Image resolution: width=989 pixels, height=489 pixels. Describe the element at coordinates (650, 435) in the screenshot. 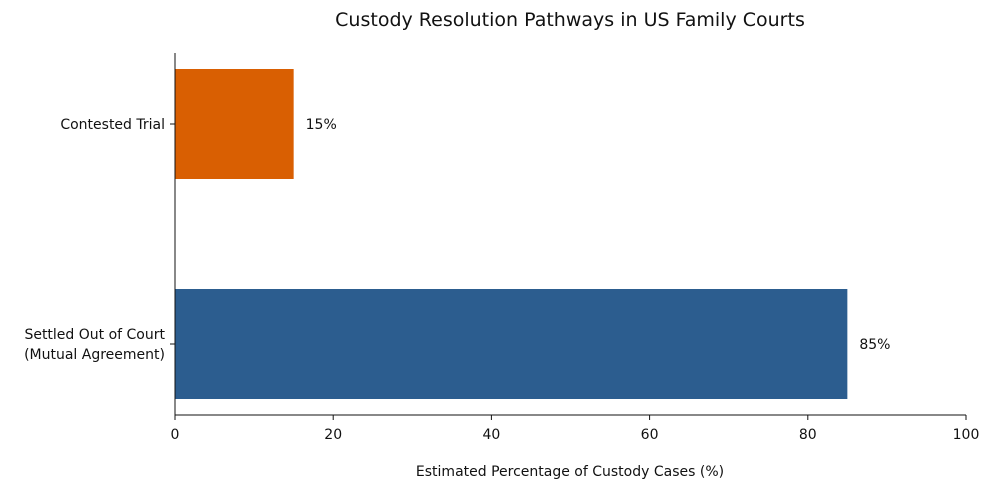

I see `x-tick-label-3: 60` at that location.